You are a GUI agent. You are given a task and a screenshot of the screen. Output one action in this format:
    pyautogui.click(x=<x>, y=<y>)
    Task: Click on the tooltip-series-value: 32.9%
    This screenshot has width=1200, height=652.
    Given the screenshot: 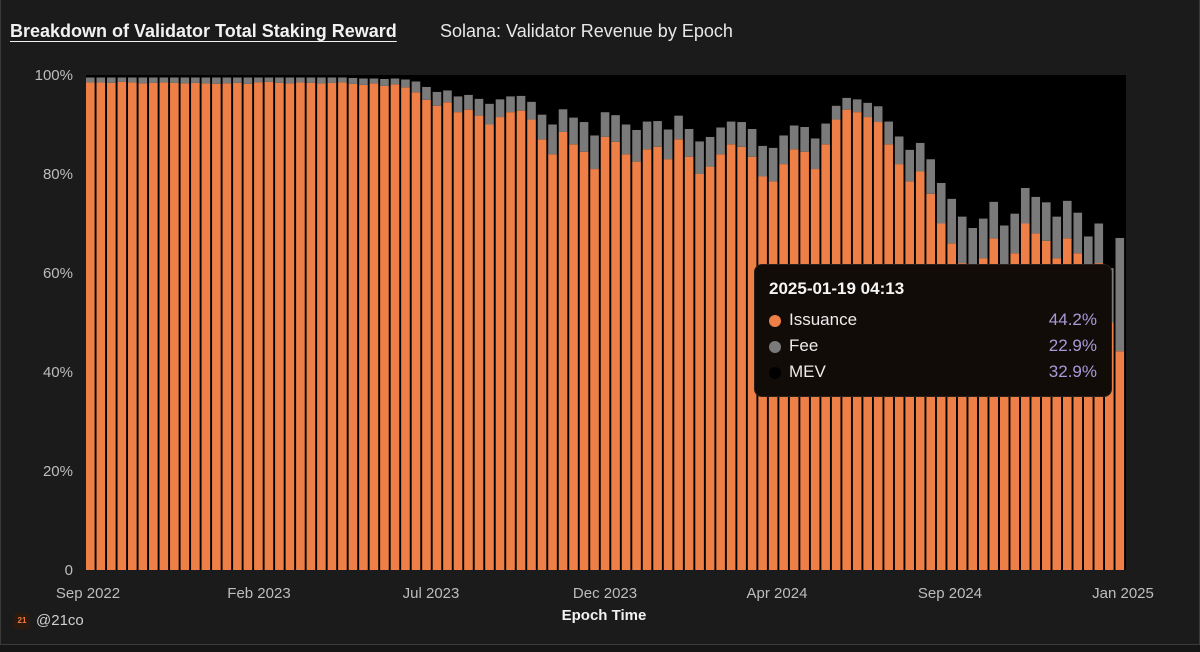 What is the action you would take?
    pyautogui.click(x=1072, y=371)
    